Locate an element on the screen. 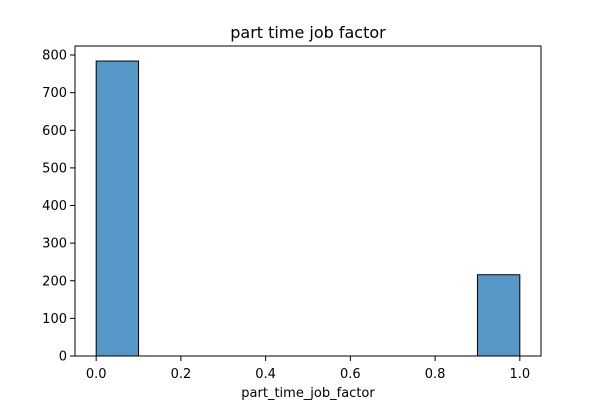 This screenshot has width=600, height=400. y-tick-label-4: 400 is located at coordinates (54, 206).